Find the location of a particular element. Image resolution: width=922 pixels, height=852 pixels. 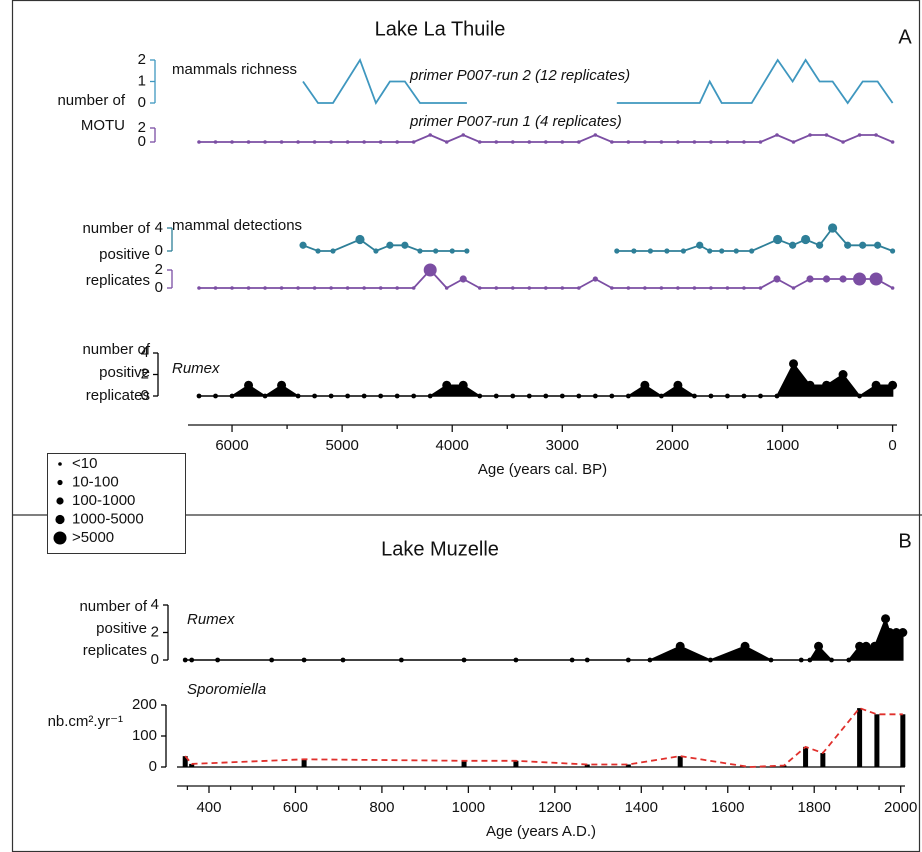

x-tick-label: 1200 is located at coordinates (554, 807).